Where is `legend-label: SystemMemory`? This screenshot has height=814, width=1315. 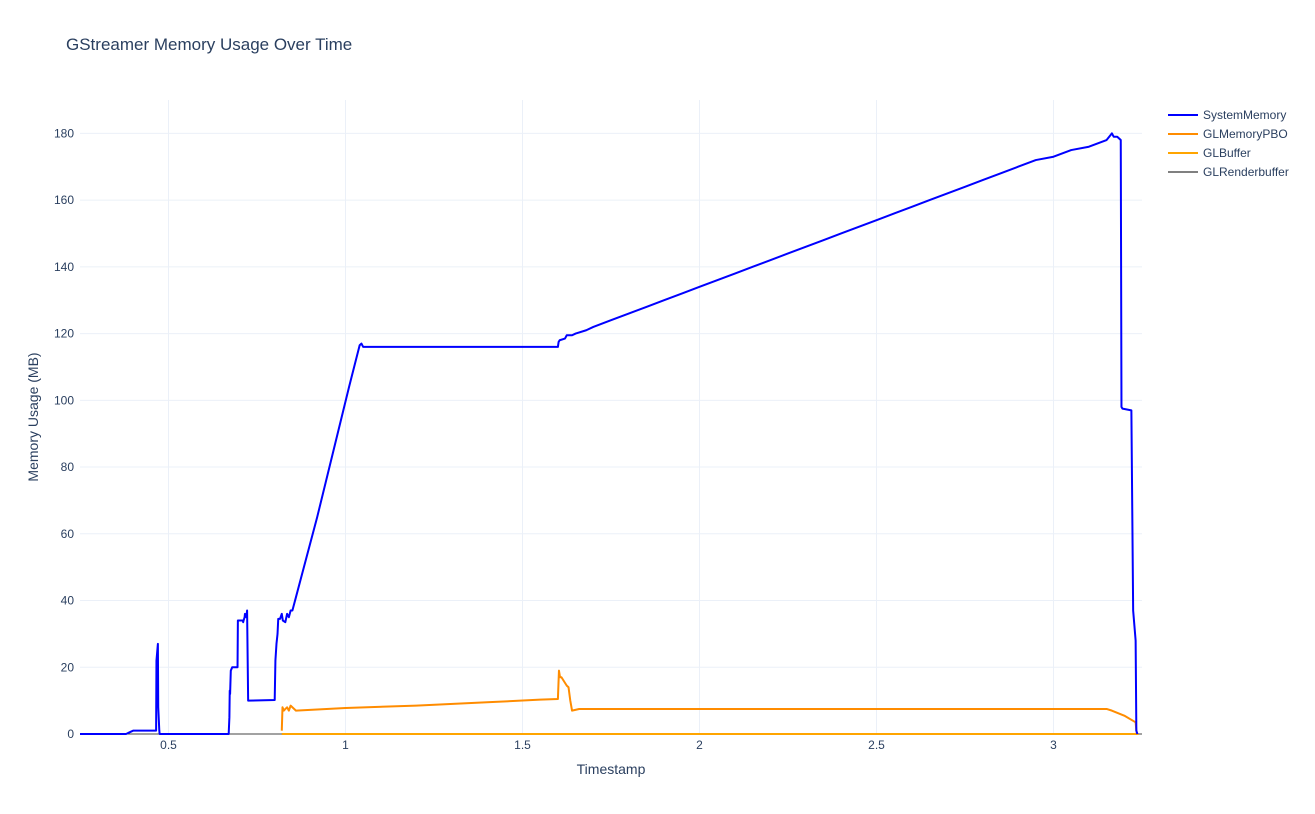 legend-label: SystemMemory is located at coordinates (1244, 115).